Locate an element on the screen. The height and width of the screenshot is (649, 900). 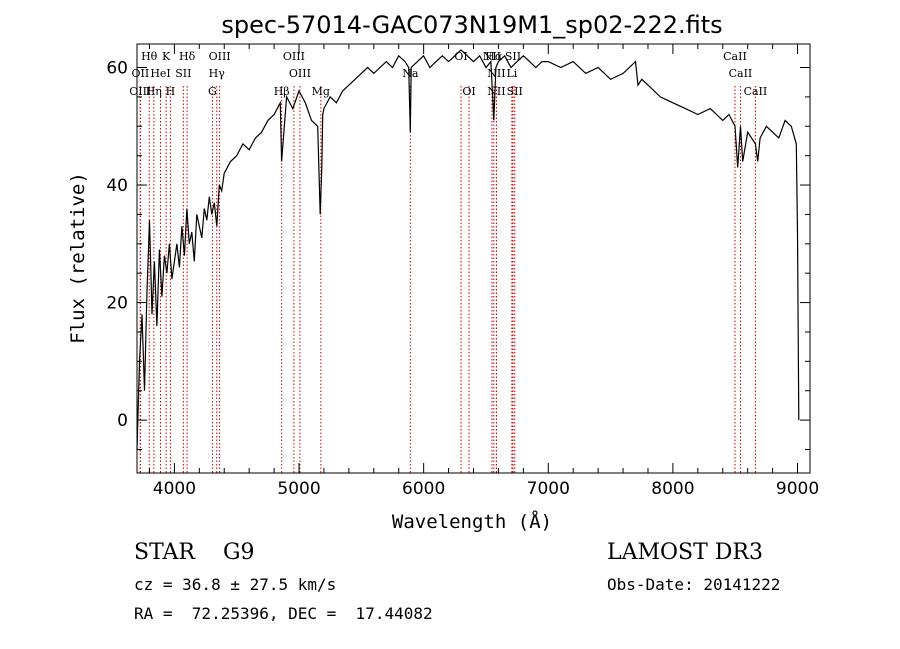
x-tick-label: 9000 is located at coordinates (797, 489).